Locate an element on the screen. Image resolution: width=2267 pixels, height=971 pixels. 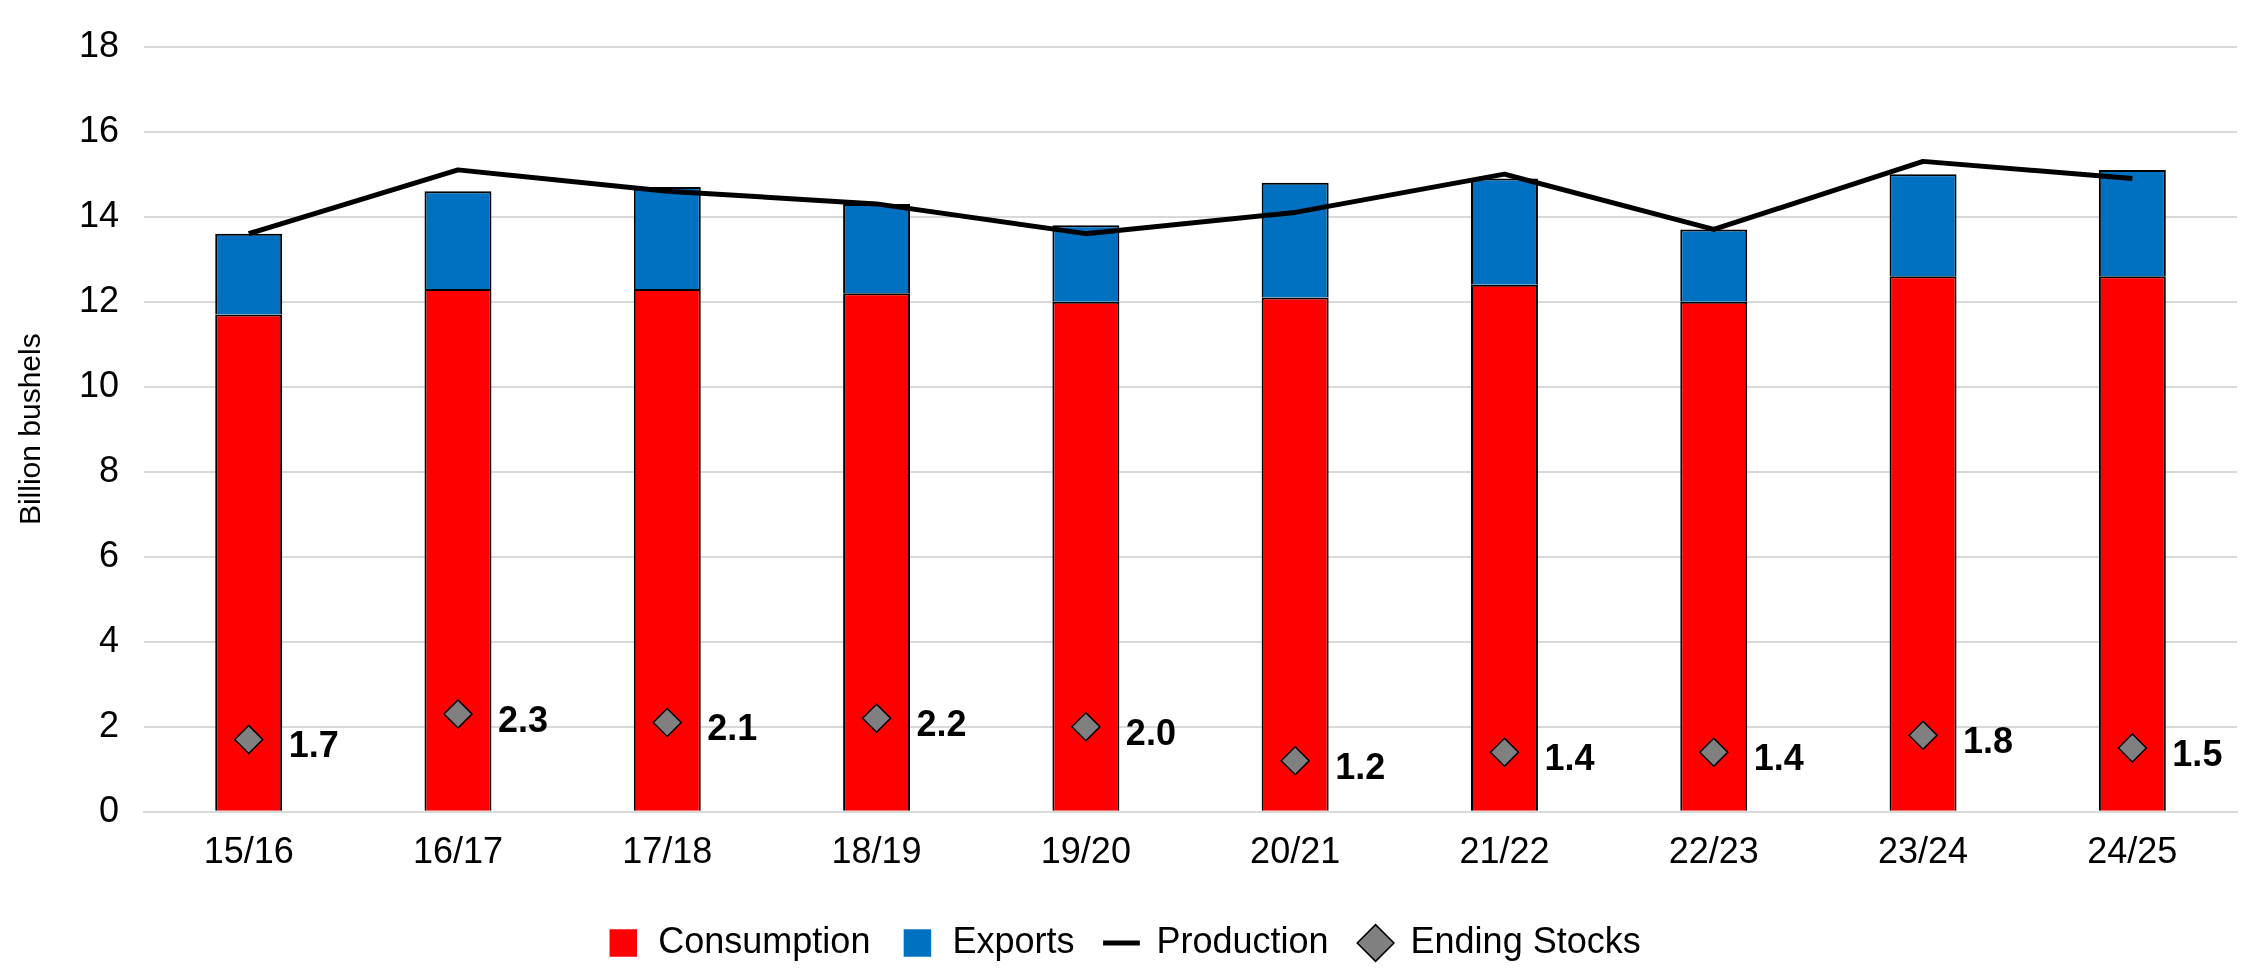
y-axis-title: Billion bushels is located at coordinates (30, 429).